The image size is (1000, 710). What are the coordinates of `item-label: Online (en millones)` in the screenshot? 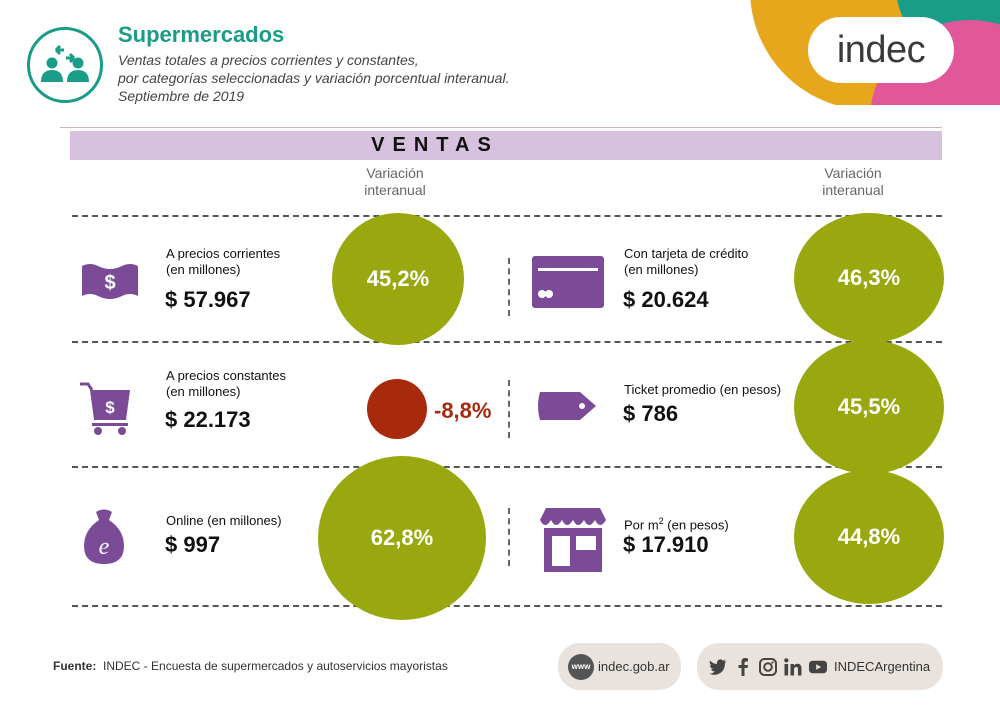 It's located at (224, 520).